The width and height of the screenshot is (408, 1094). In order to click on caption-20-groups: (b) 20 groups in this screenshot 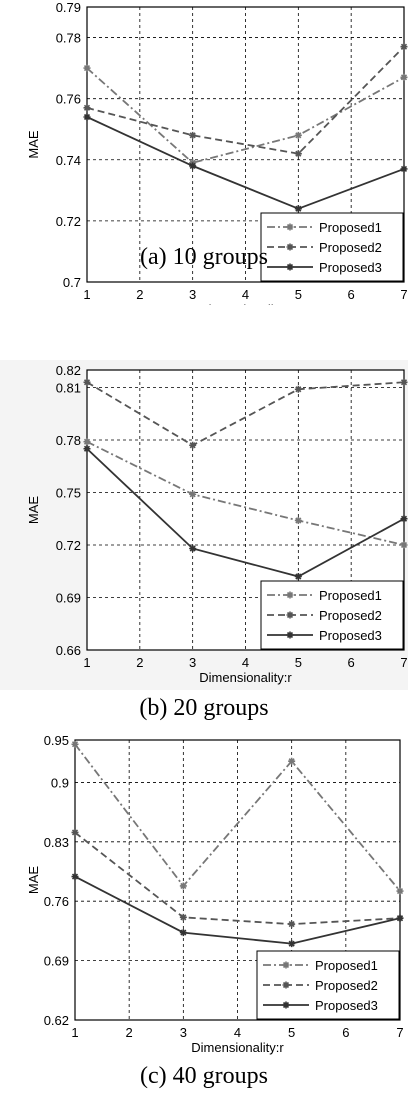, I will do `click(204, 708)`.